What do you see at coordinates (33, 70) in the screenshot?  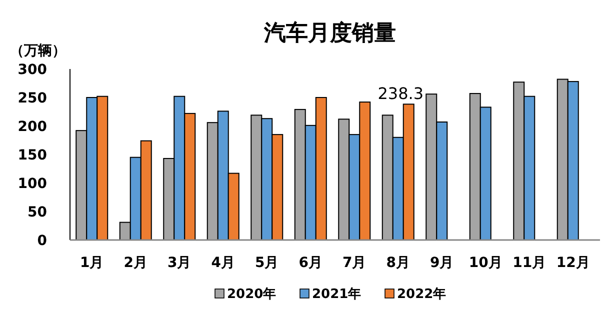 I see `y-tick-label: 300` at bounding box center [33, 70].